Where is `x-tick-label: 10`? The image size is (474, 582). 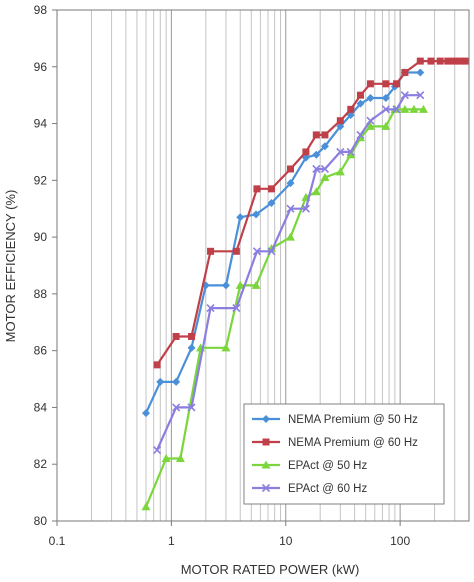 x-tick-label: 10 is located at coordinates (286, 541).